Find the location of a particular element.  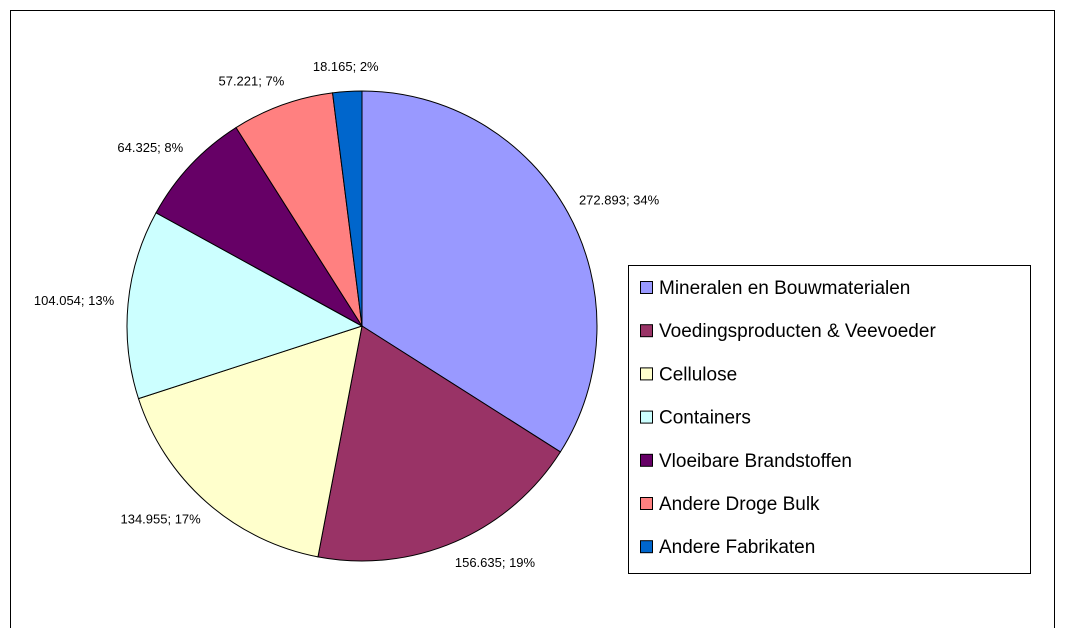

data-label: 104.054; 13% is located at coordinates (74, 300).